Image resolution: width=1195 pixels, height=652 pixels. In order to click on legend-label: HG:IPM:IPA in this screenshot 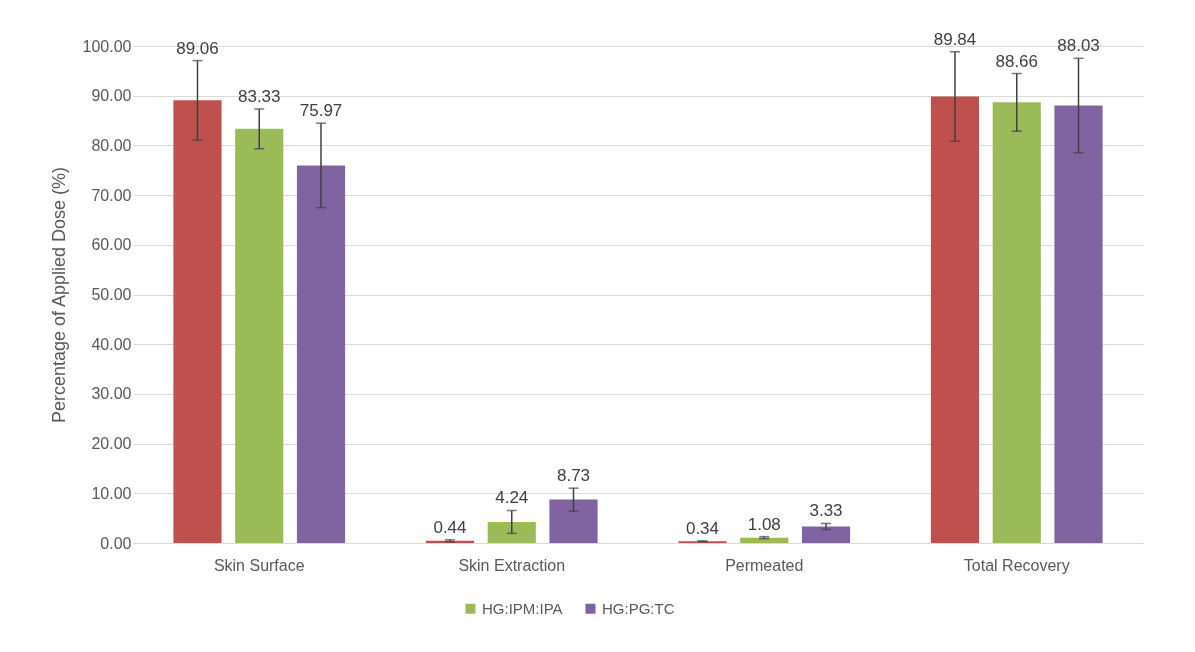, I will do `click(522, 608)`.